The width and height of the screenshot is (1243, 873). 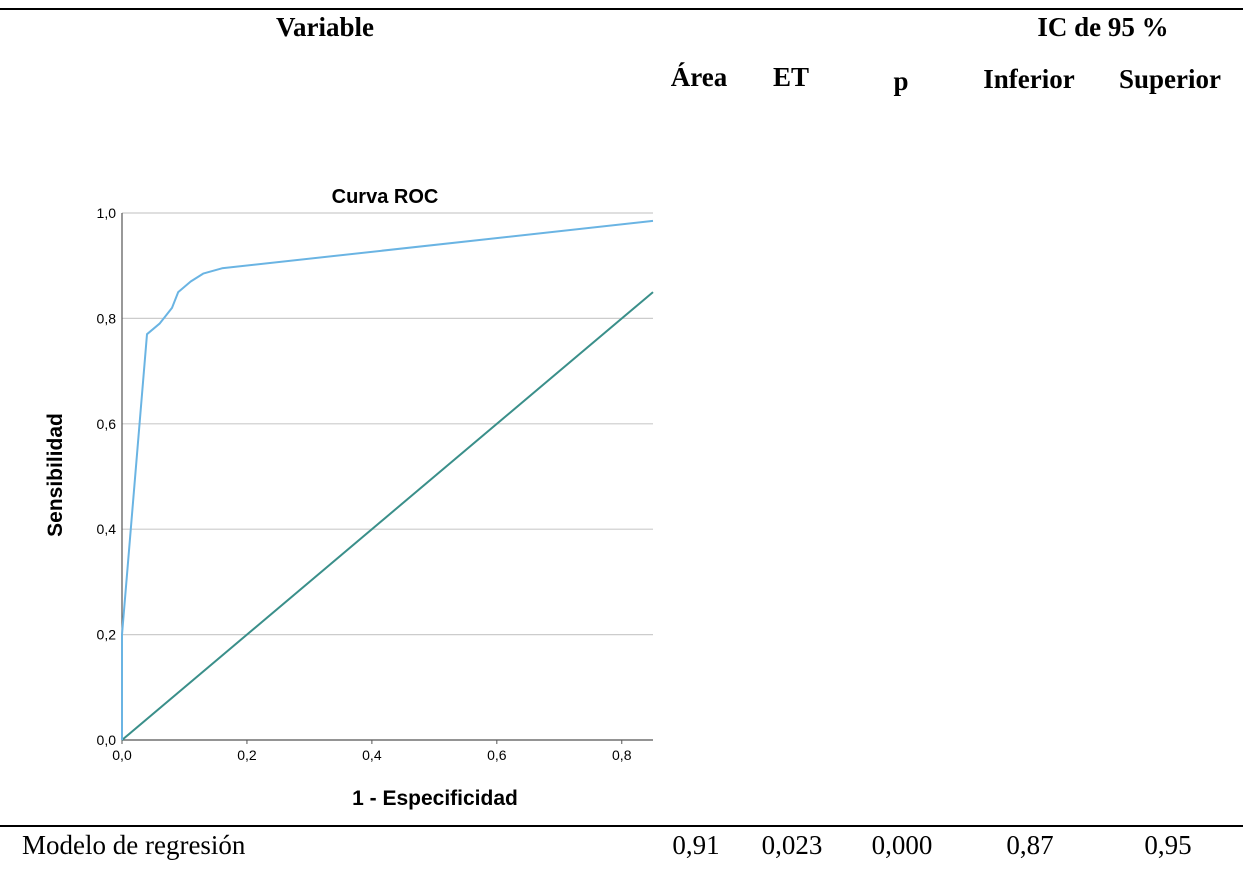 I want to click on x-tick-label: 0,0, so click(x=122, y=755).